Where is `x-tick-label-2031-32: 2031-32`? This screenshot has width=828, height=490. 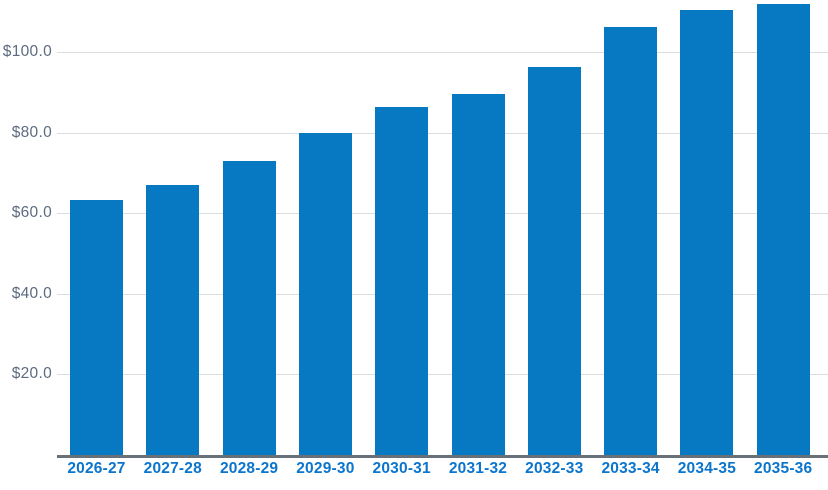
x-tick-label-2031-32: 2031-32 is located at coordinates (478, 468).